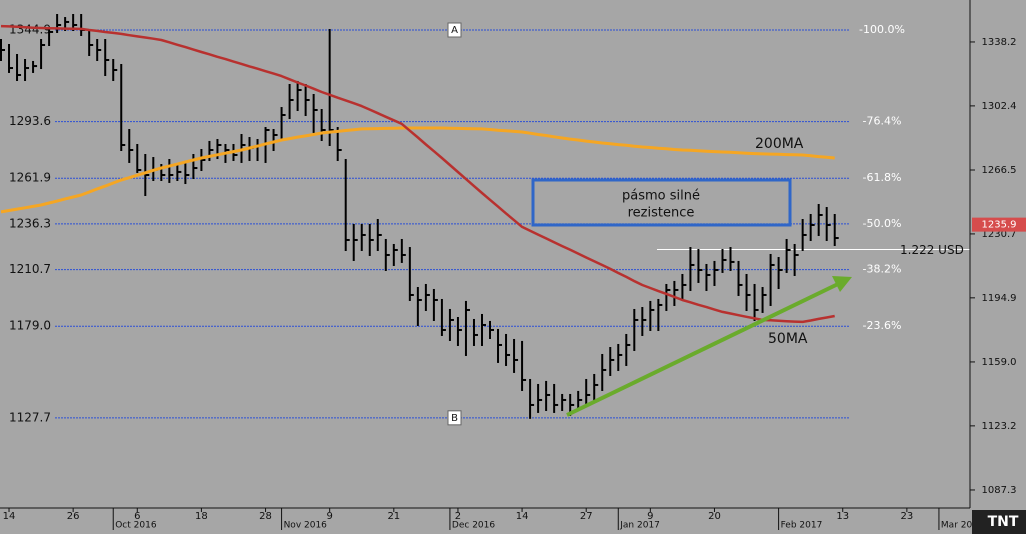  Describe the element at coordinates (702, 349) in the screenshot. I see `trend-arrow` at that location.